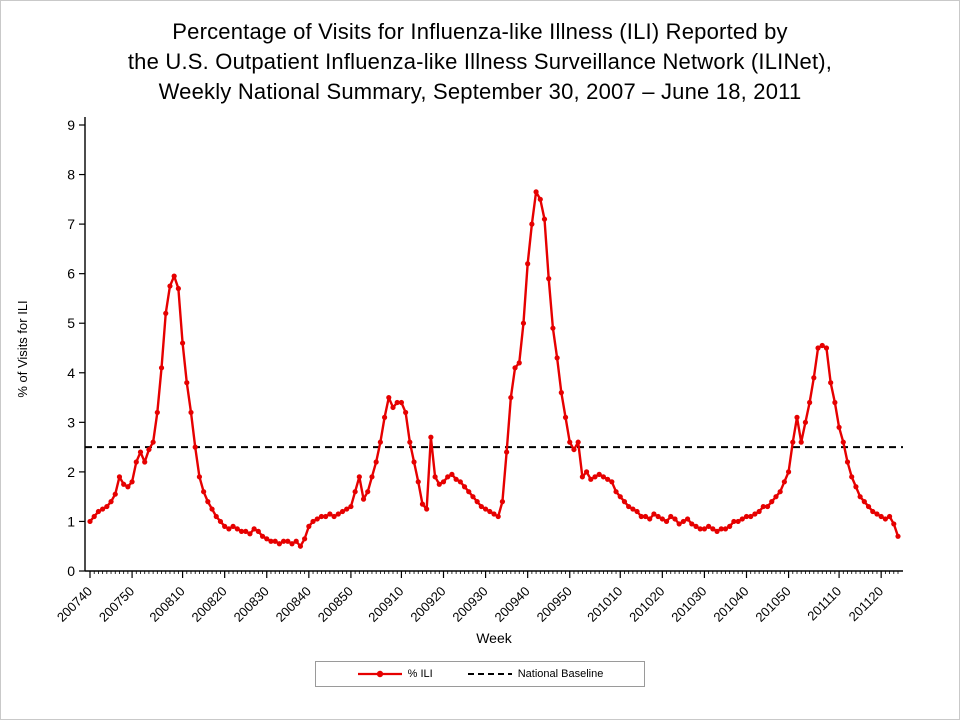  What do you see at coordinates (251, 604) in the screenshot?
I see `x-tick-label: 200830` at bounding box center [251, 604].